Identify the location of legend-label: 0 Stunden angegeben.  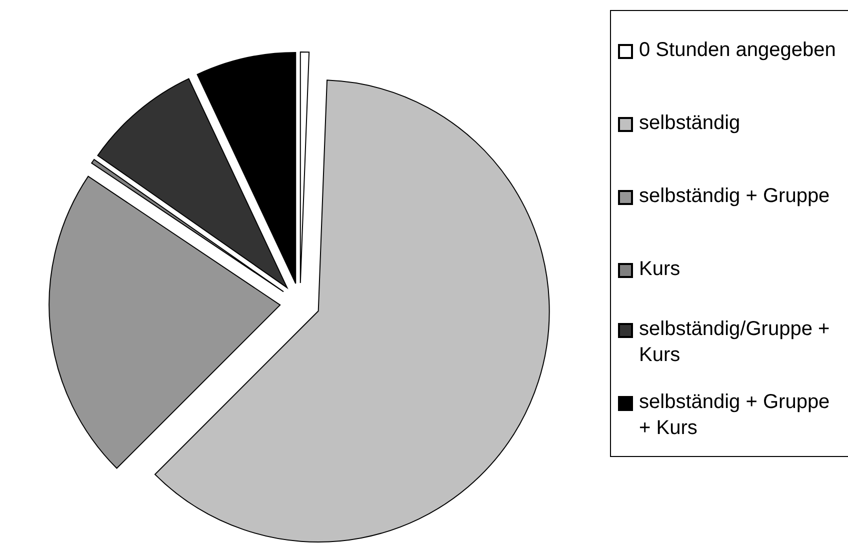
(738, 50).